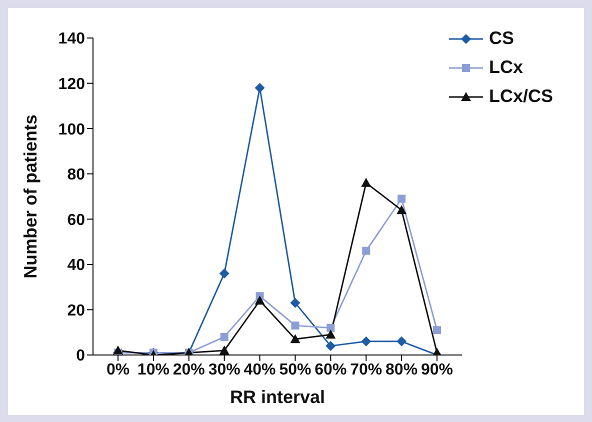 The width and height of the screenshot is (592, 422). What do you see at coordinates (402, 369) in the screenshot?
I see `x-tick-label: 80%` at bounding box center [402, 369].